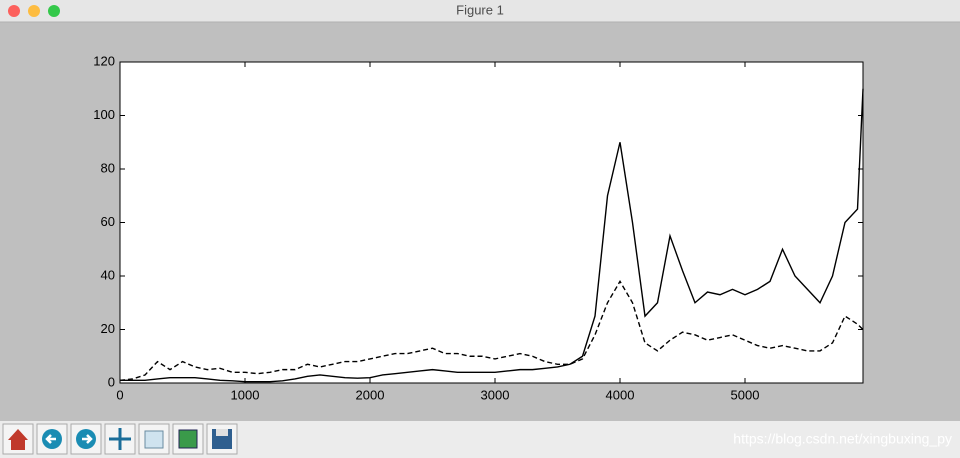  I want to click on title-bar, so click(480, 11).